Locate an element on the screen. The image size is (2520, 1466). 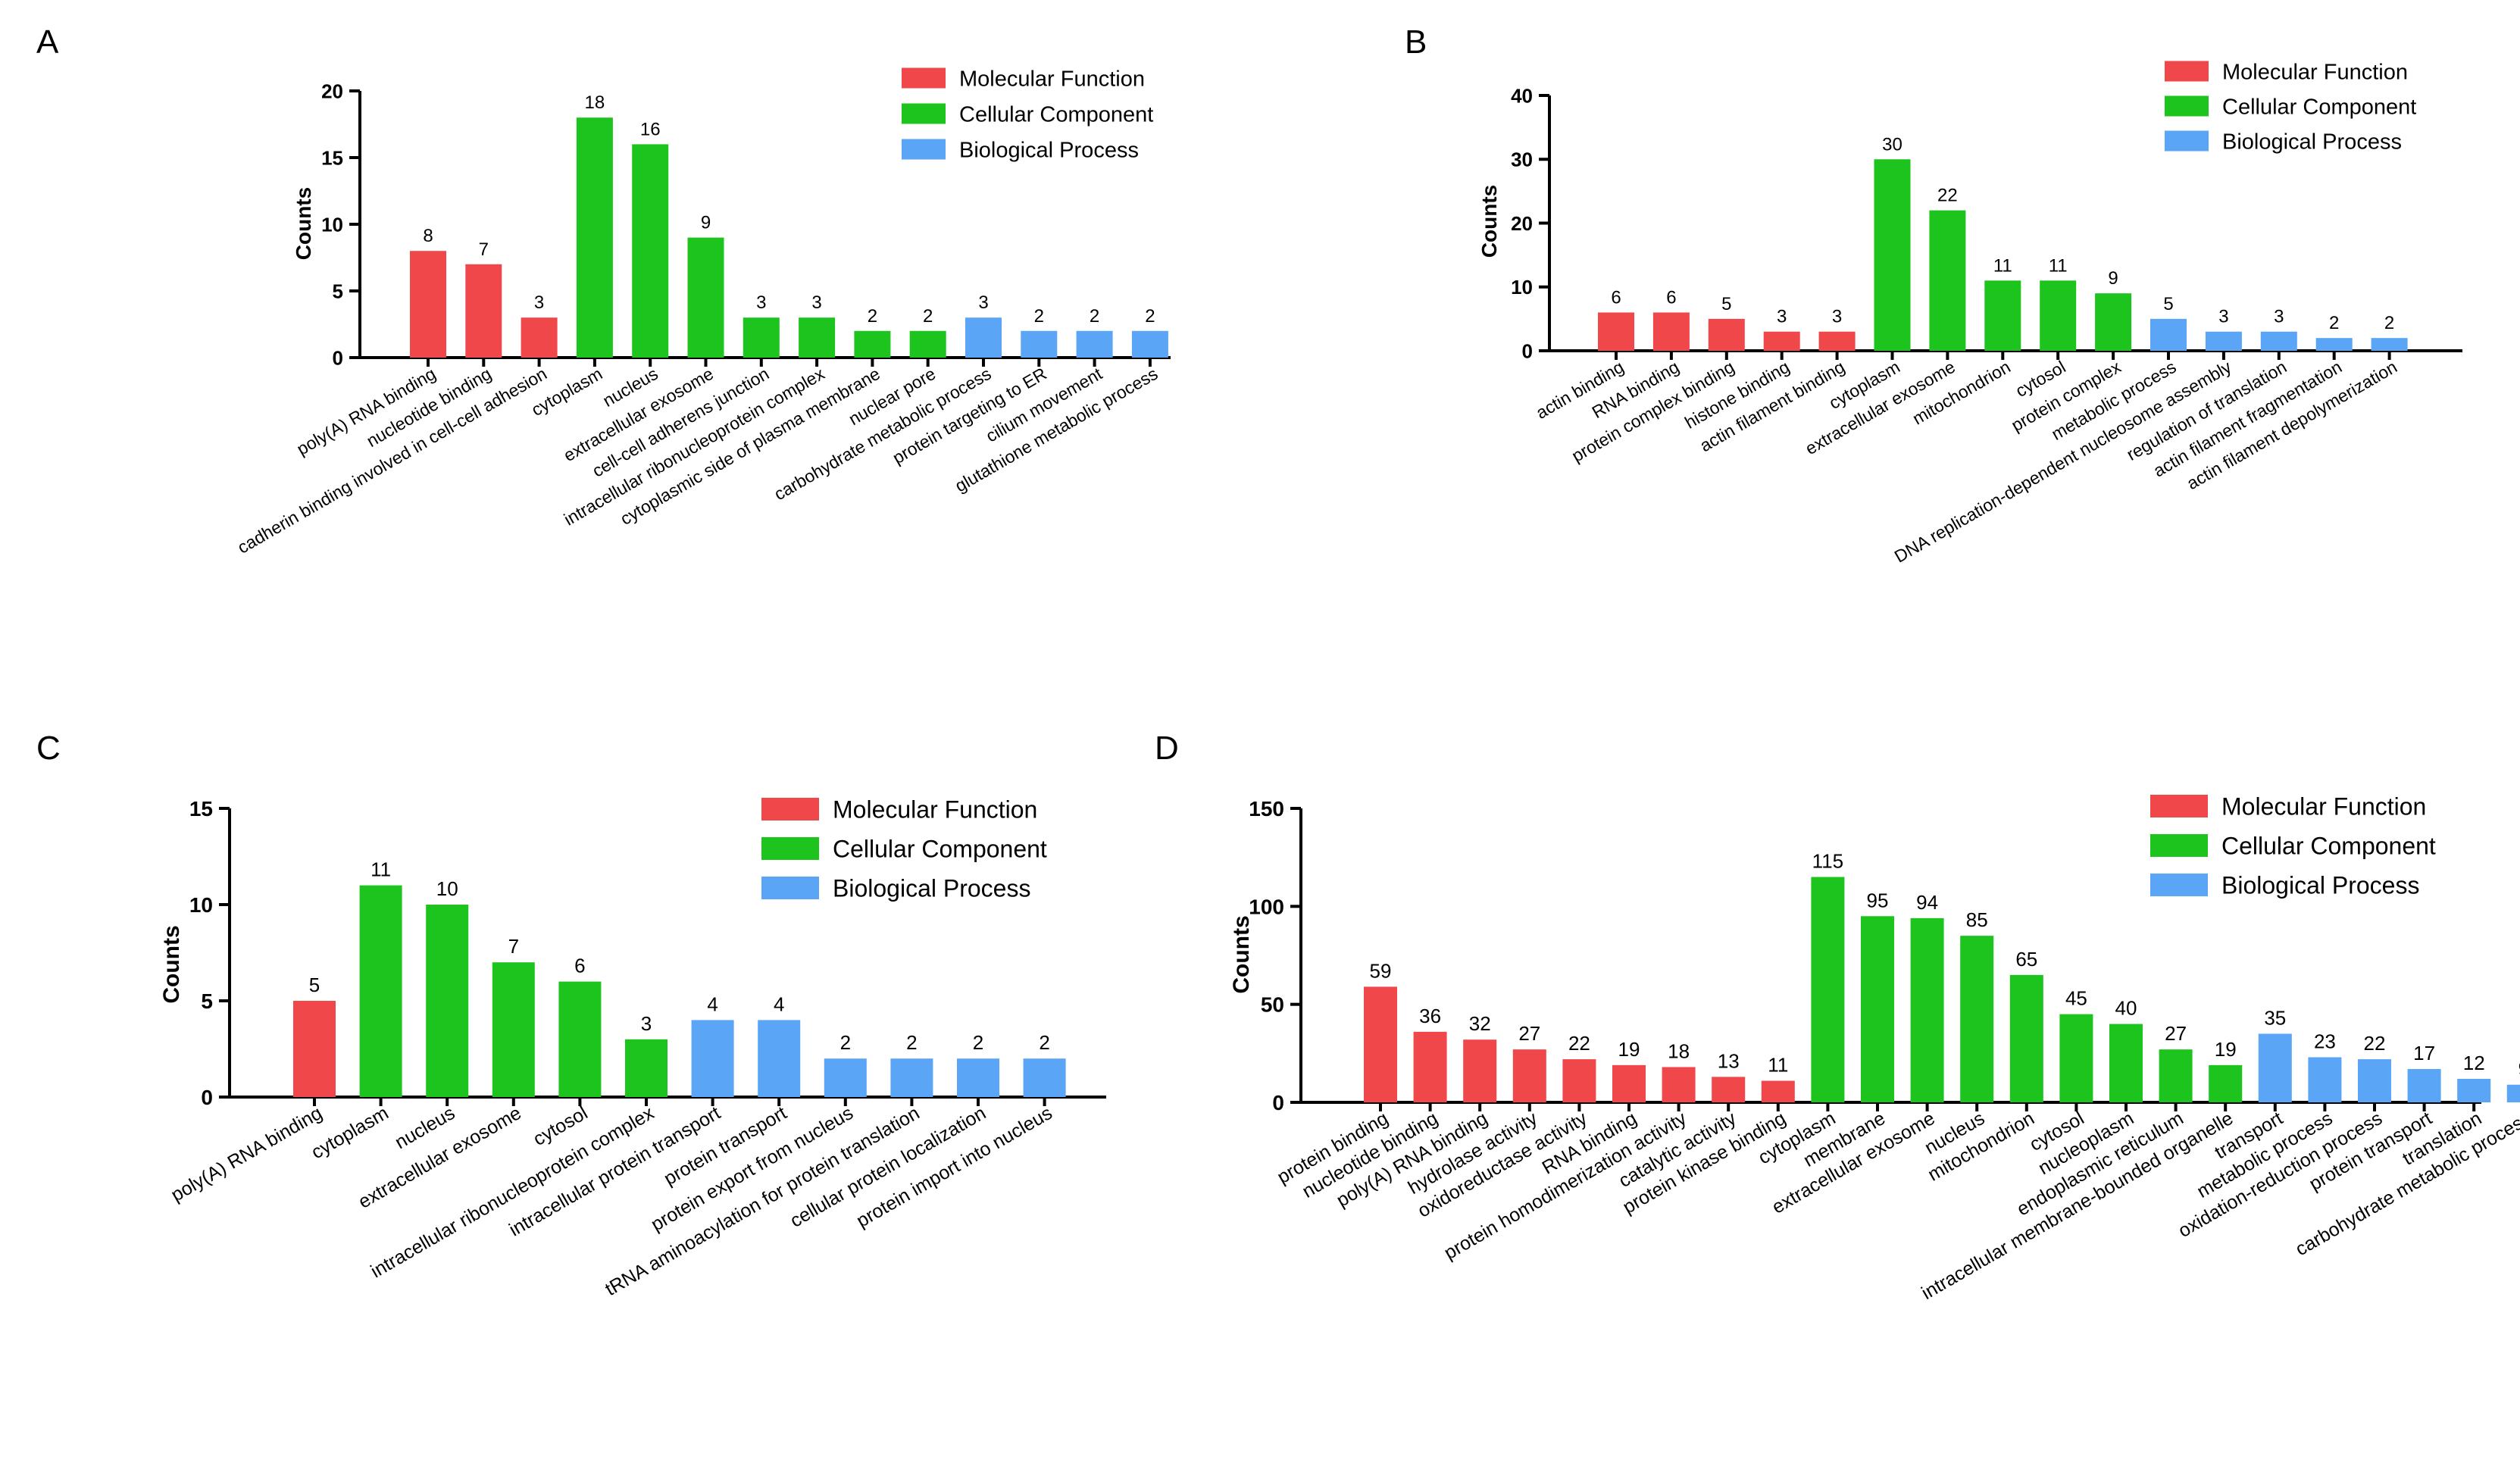
panel-c-y-tick-label: 10 is located at coordinates (201, 905).